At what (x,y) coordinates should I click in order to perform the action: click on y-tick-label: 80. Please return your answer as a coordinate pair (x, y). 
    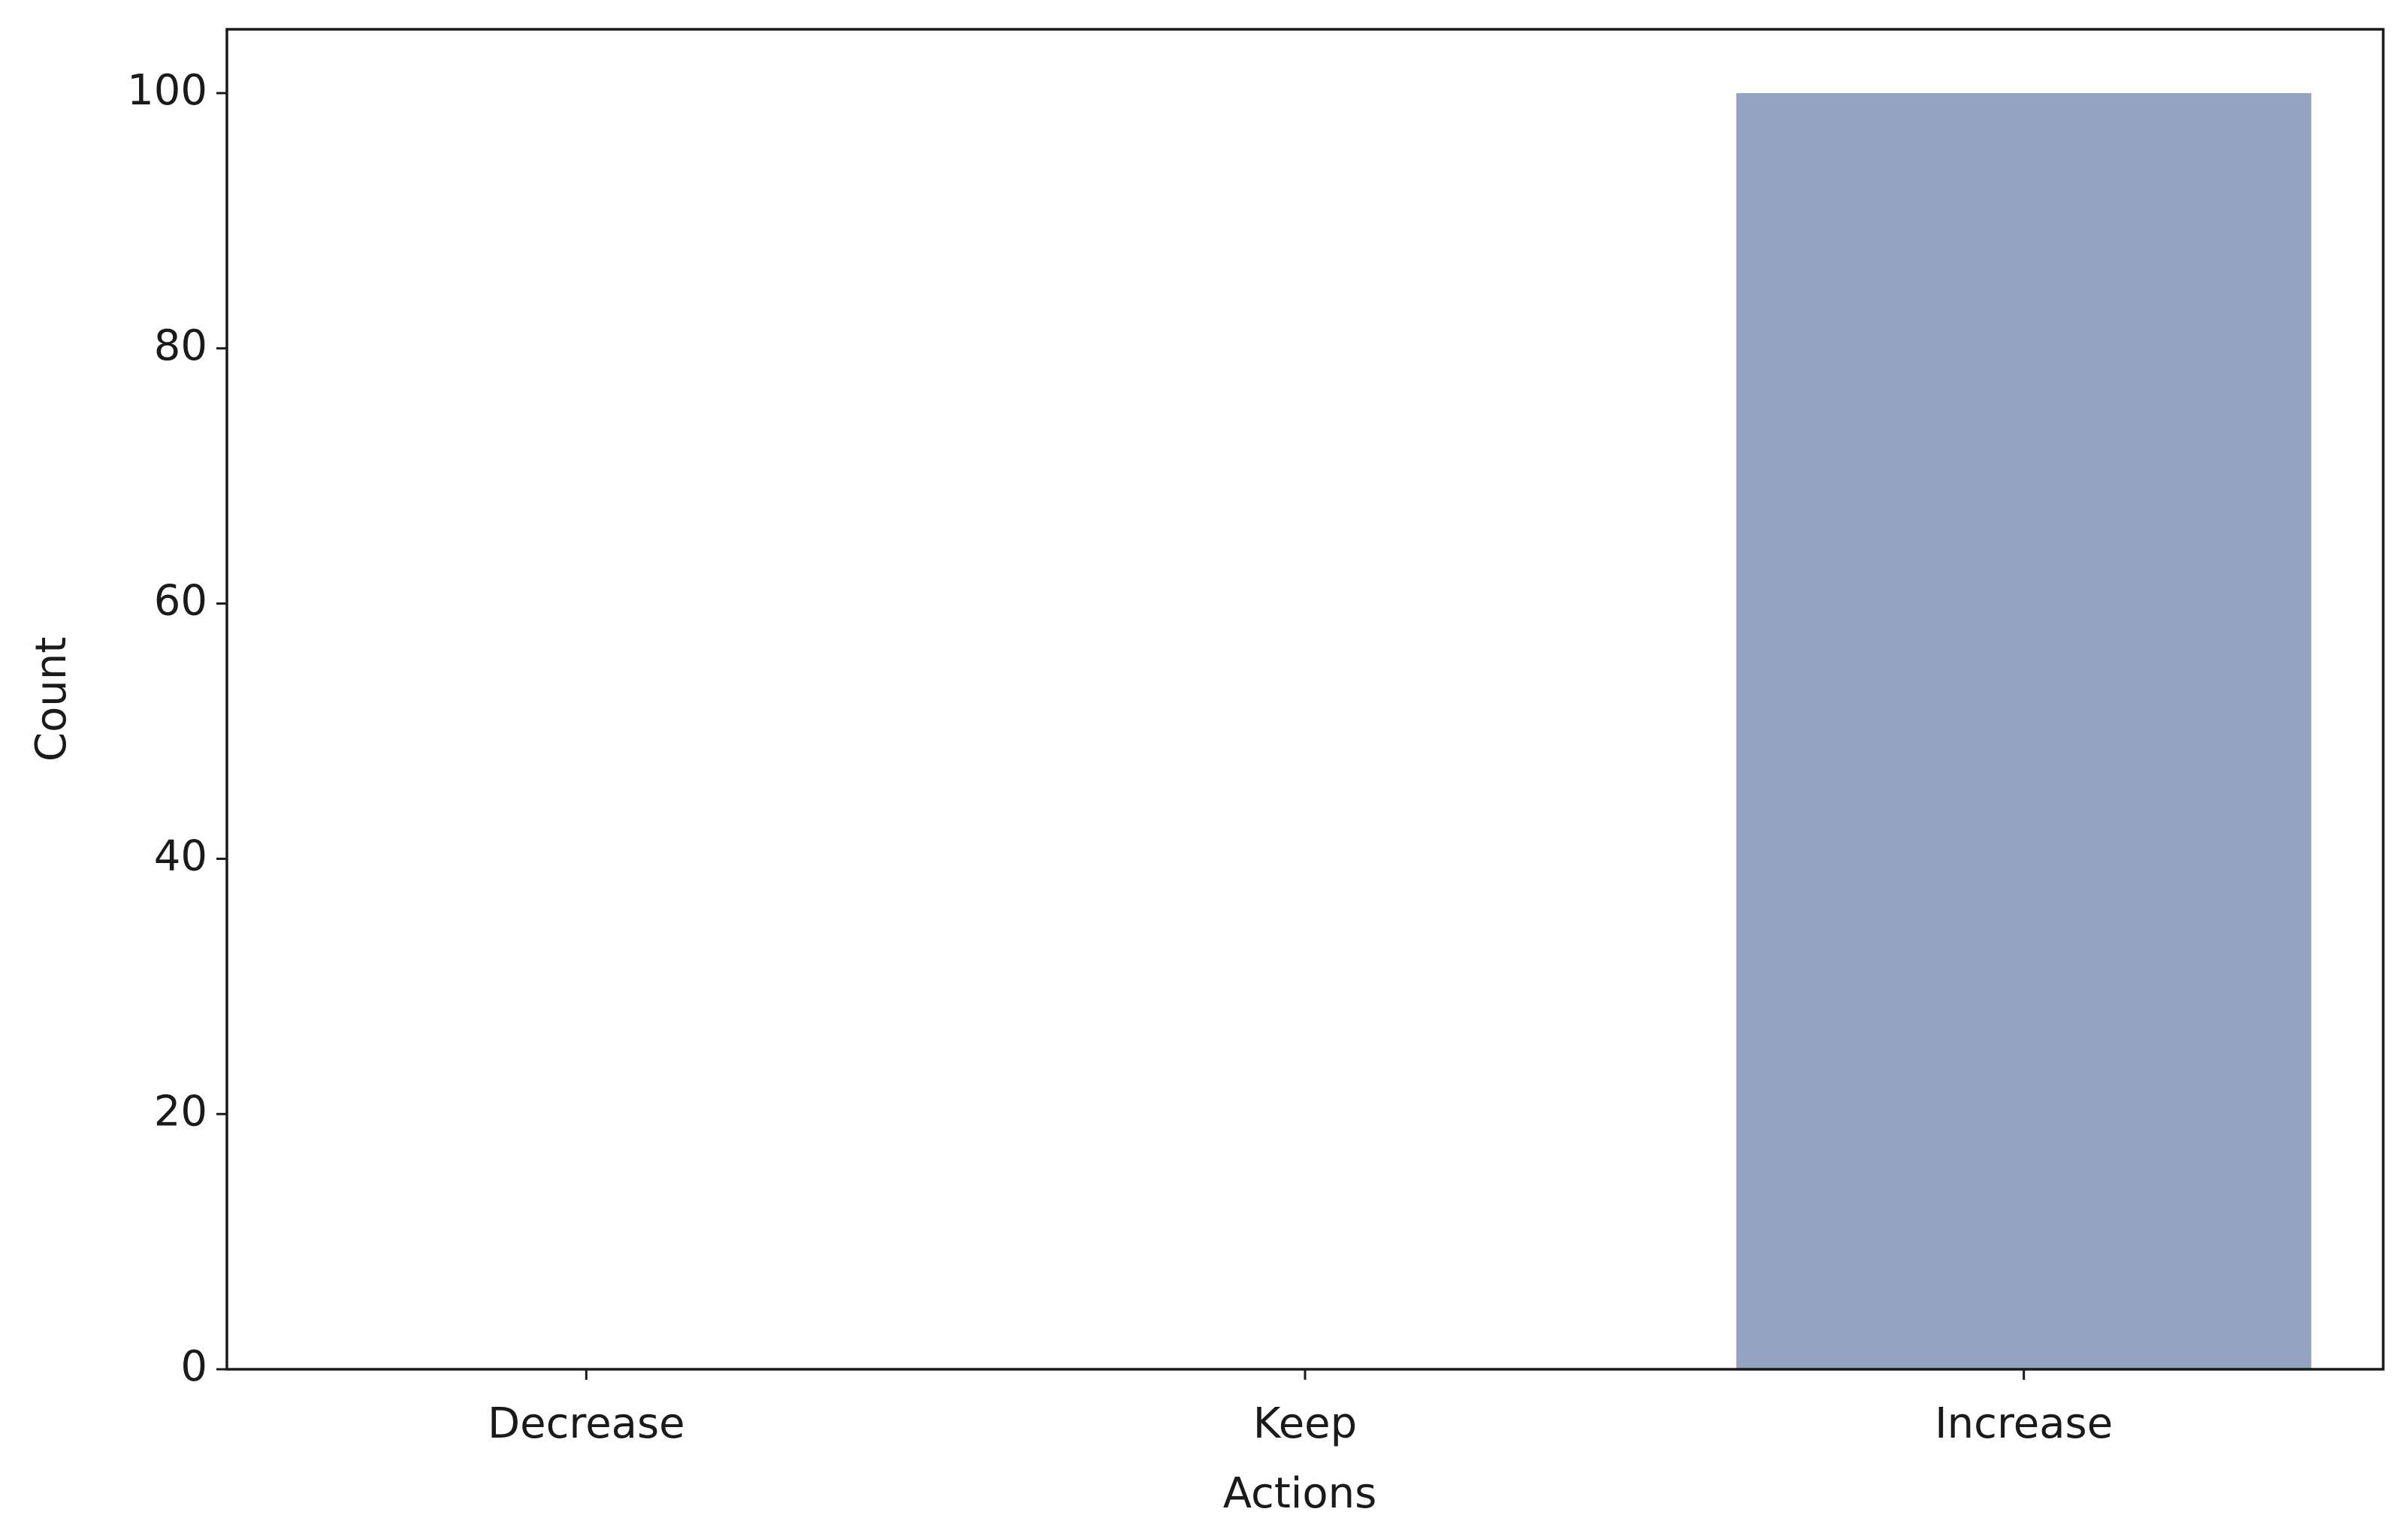
    Looking at the image, I should click on (180, 345).